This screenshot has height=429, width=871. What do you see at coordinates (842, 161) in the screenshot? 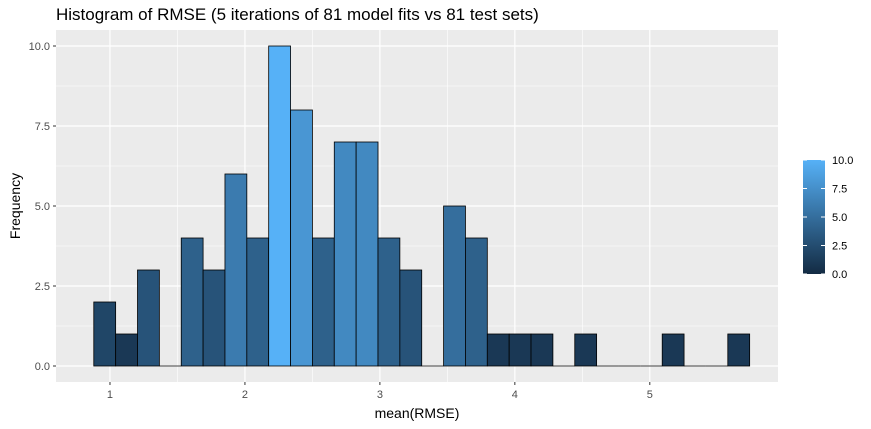
I see `legend-label: 10.0` at bounding box center [842, 161].